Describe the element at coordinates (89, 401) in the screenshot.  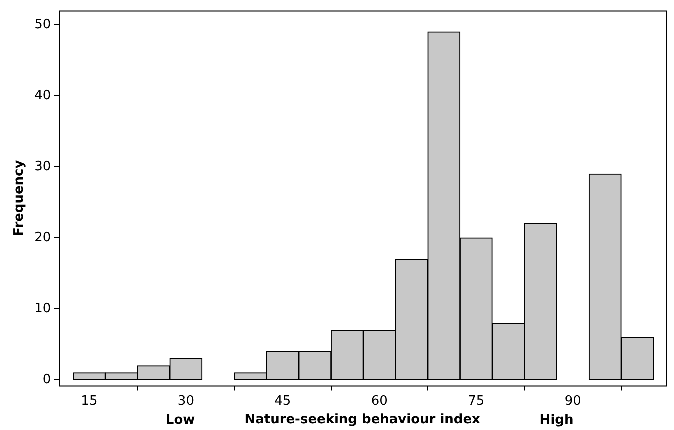
I see `x-tick-label: 15` at that location.